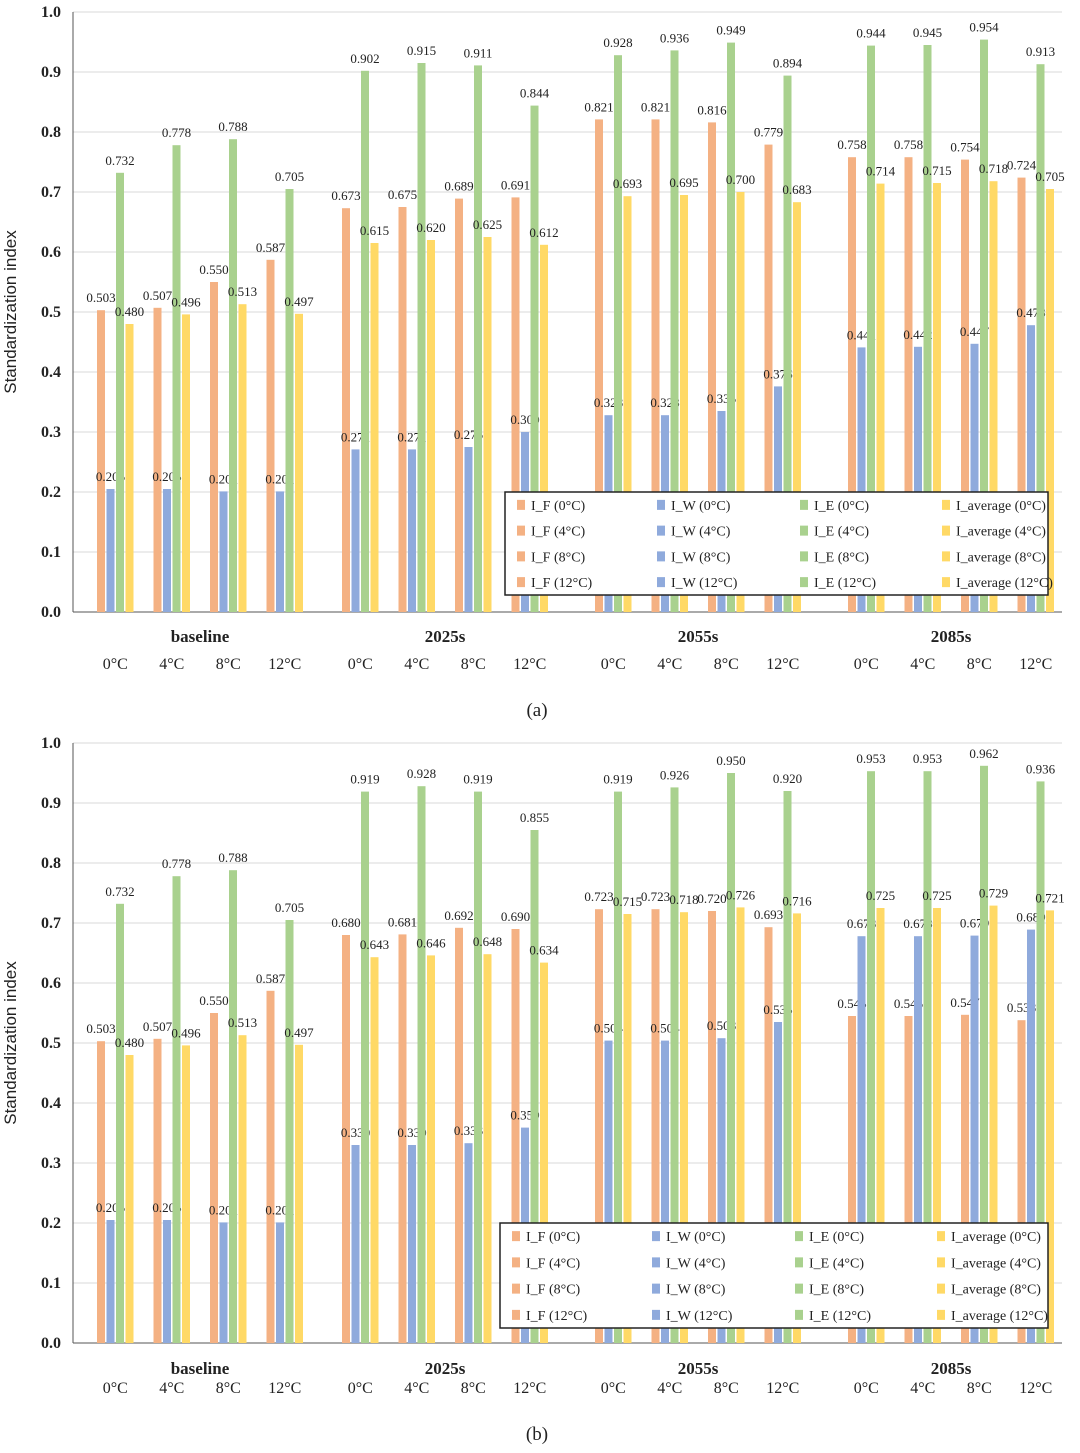 The height and width of the screenshot is (1453, 1080). I want to click on legend-label: I_W (8°C), so click(696, 1290).